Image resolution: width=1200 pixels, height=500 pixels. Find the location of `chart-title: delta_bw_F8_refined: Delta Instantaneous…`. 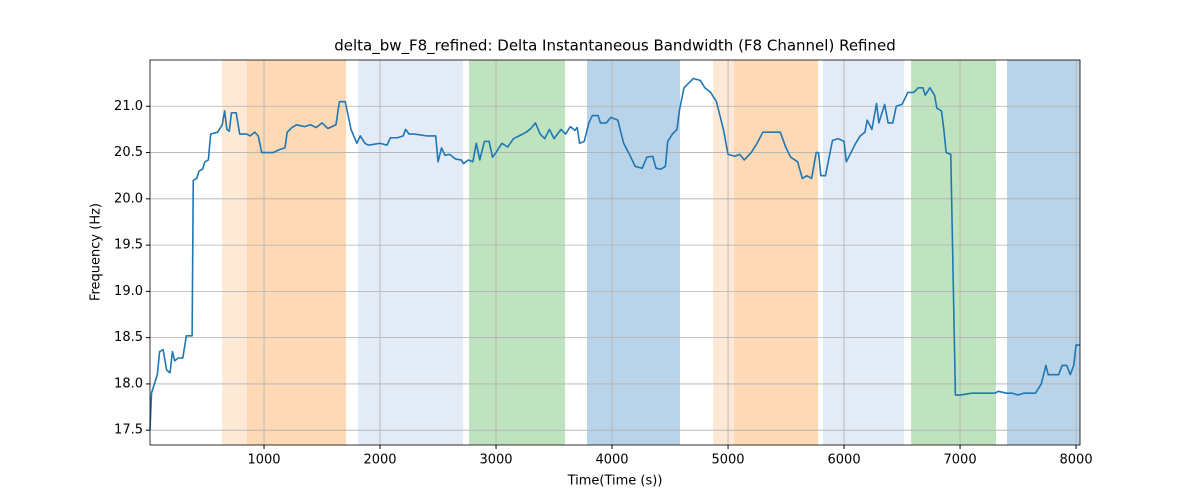

chart-title: delta_bw_F8_refined: Delta Instantaneous… is located at coordinates (615, 46).